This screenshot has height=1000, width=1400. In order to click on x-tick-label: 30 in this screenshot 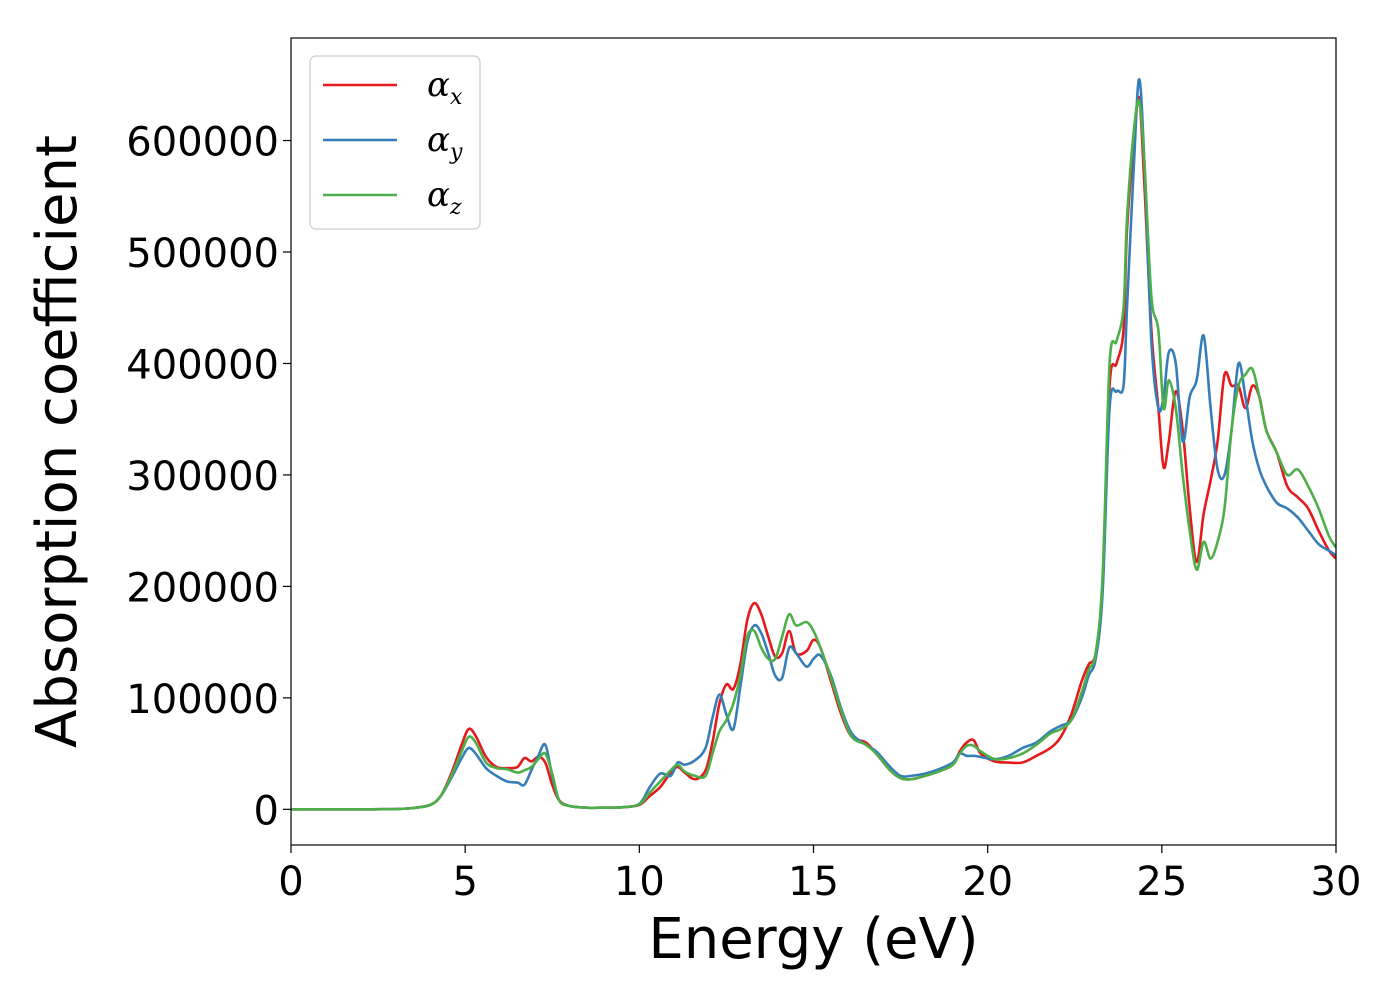, I will do `click(1336, 882)`.